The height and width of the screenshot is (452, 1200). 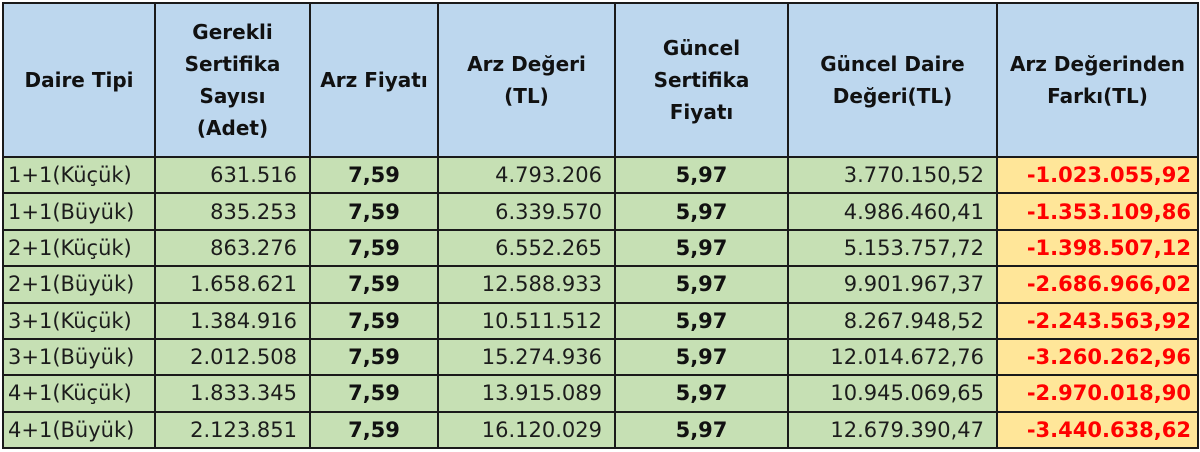 I want to click on header-text-line: Daire Tipi, so click(x=79, y=80).